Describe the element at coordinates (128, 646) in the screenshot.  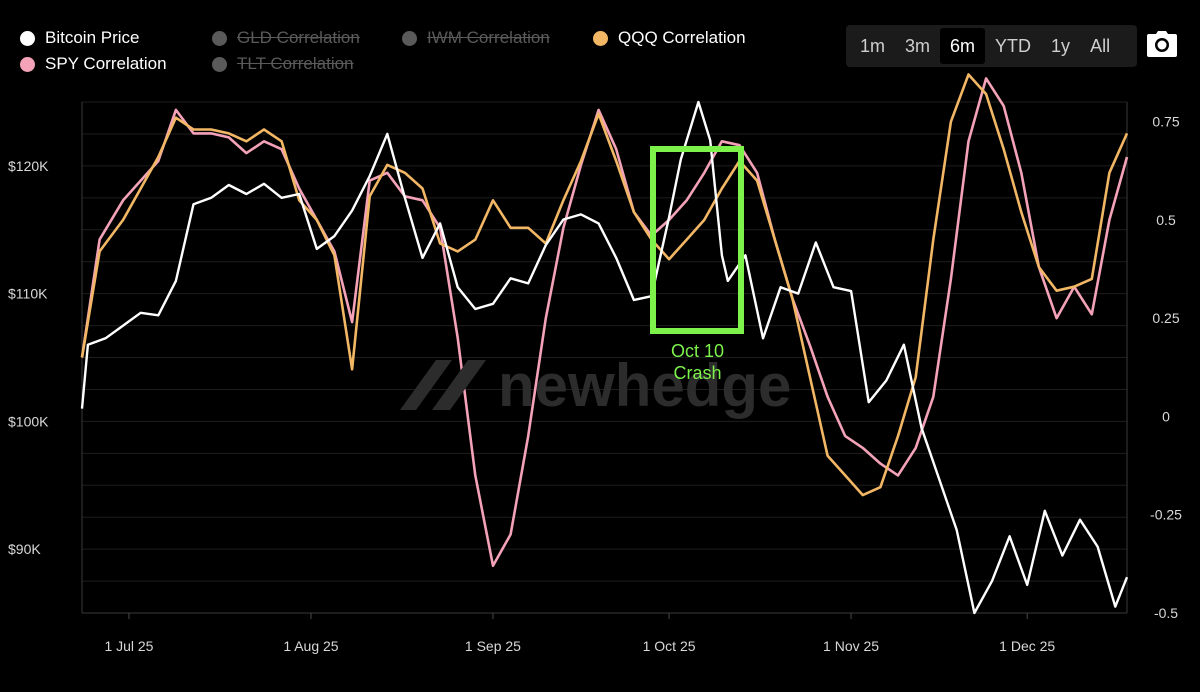
I see `x-tick-label: 1 Jul 25` at that location.